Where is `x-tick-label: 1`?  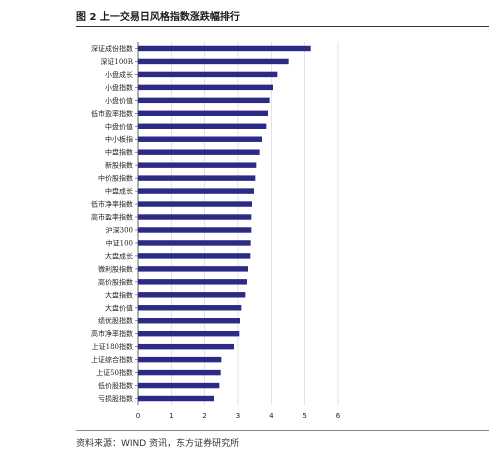
x-tick-label: 1 is located at coordinates (171, 416).